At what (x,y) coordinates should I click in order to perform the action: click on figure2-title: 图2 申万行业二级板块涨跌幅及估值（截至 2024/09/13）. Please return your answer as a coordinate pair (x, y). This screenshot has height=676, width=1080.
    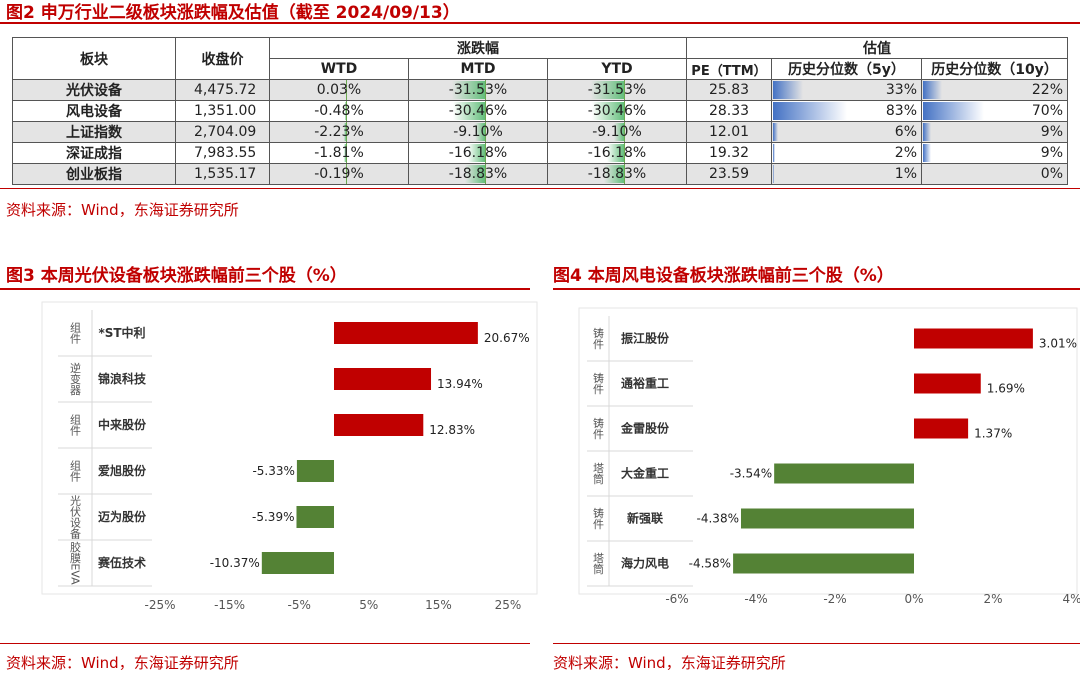
    Looking at the image, I should click on (233, 13).